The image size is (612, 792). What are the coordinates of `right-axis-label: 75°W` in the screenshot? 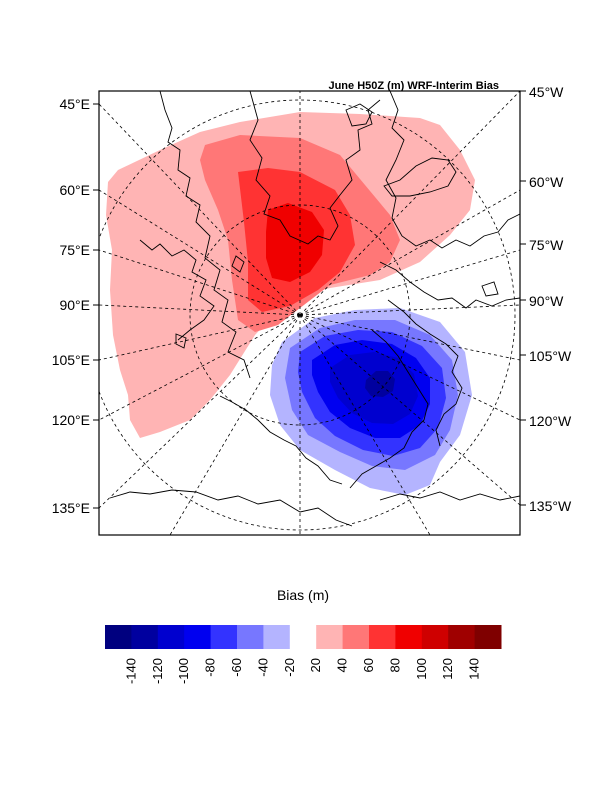 It's located at (546, 245).